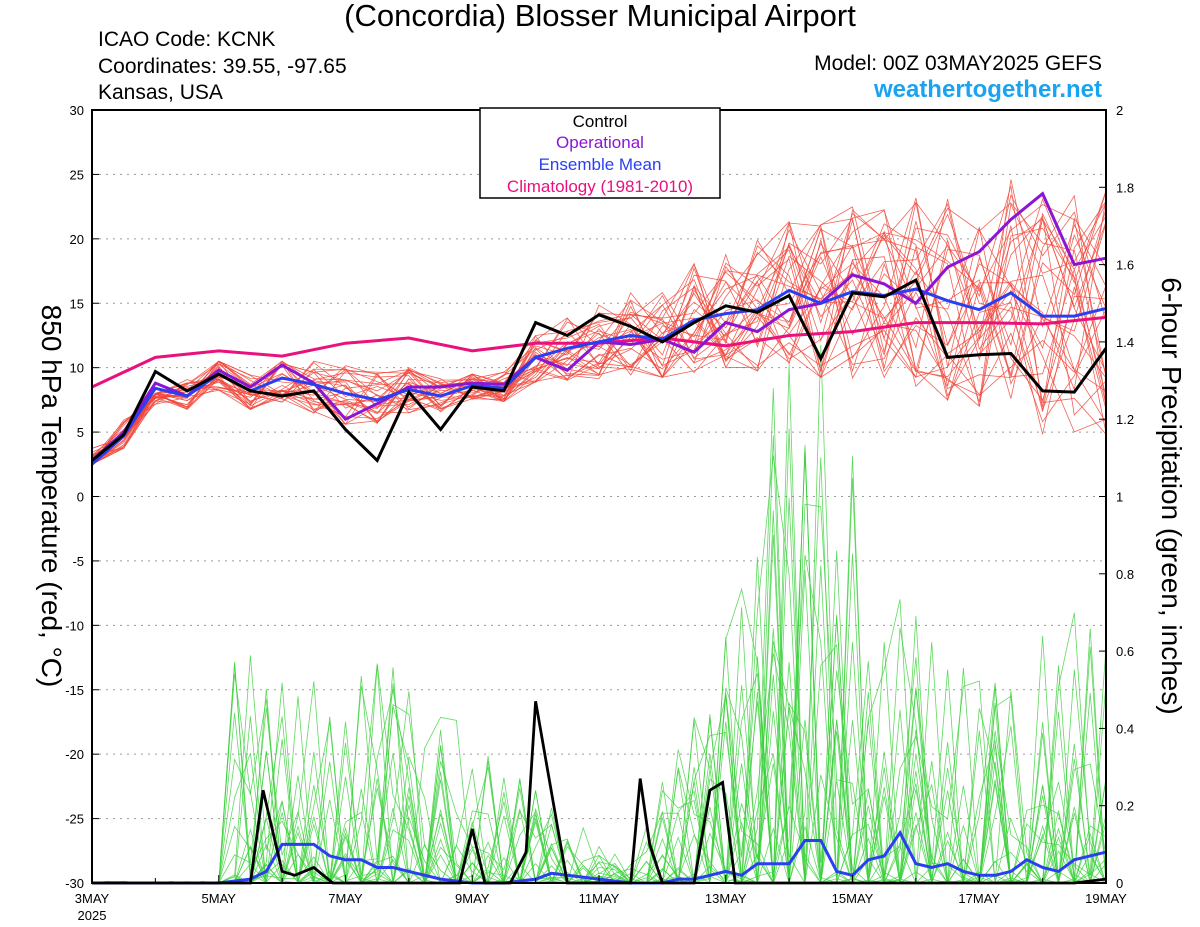 The width and height of the screenshot is (1200, 927). What do you see at coordinates (853, 898) in the screenshot?
I see `x-tick-label: 15MAY` at bounding box center [853, 898].